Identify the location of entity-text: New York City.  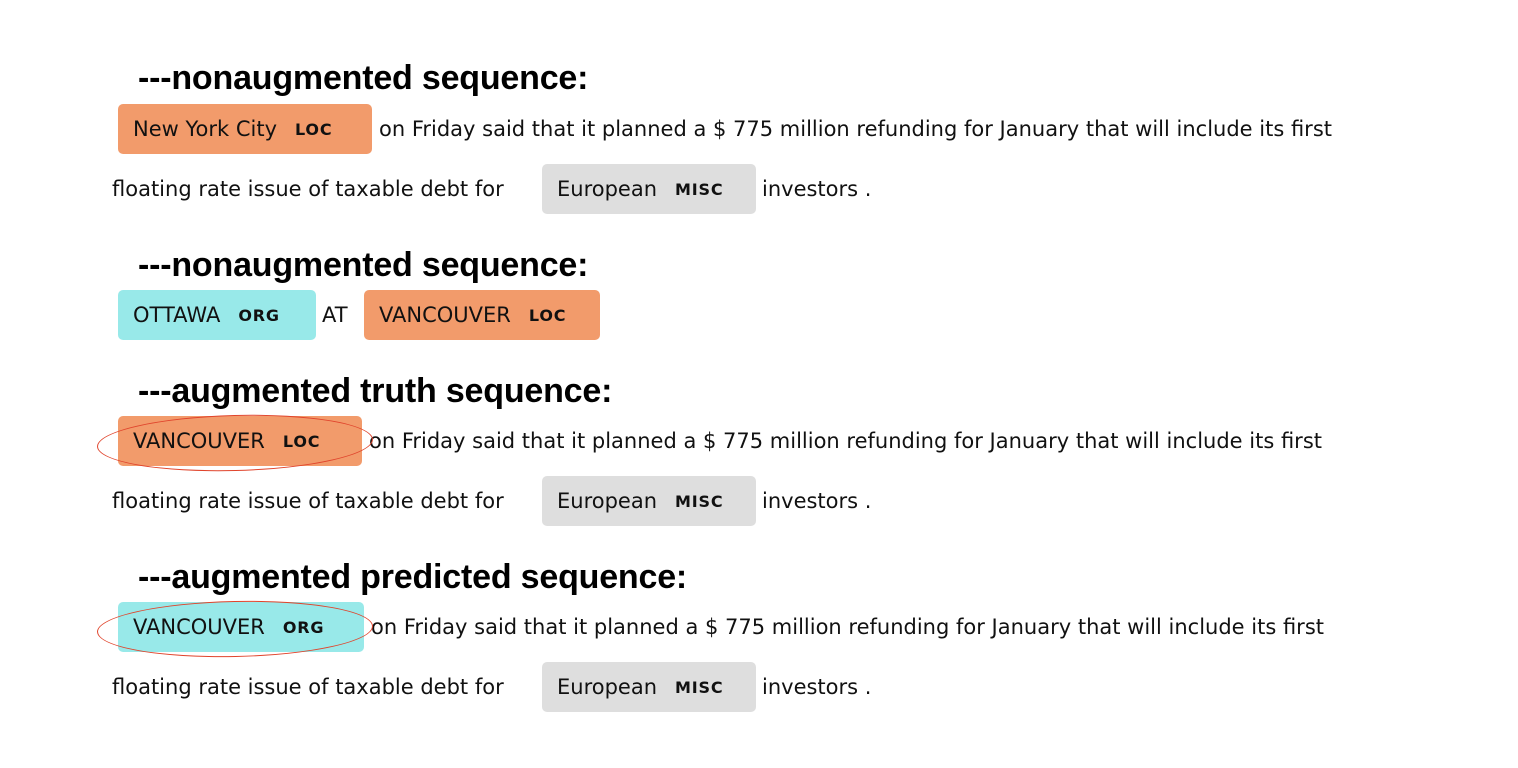
(205, 129).